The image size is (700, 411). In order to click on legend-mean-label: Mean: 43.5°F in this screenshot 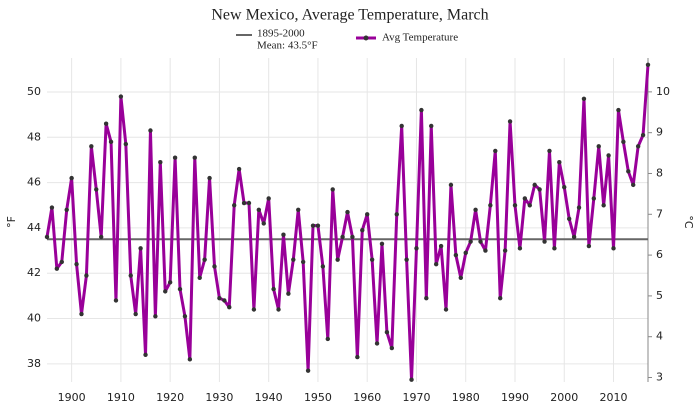, I will do `click(287, 46)`.